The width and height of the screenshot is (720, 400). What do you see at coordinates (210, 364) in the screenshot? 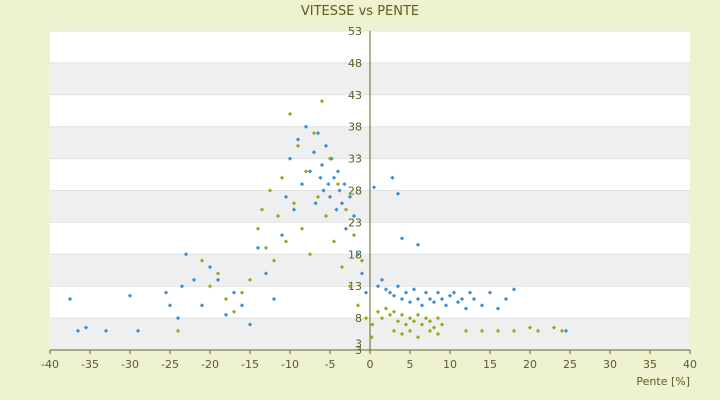
I see `x-tick-label: -20` at bounding box center [210, 364].